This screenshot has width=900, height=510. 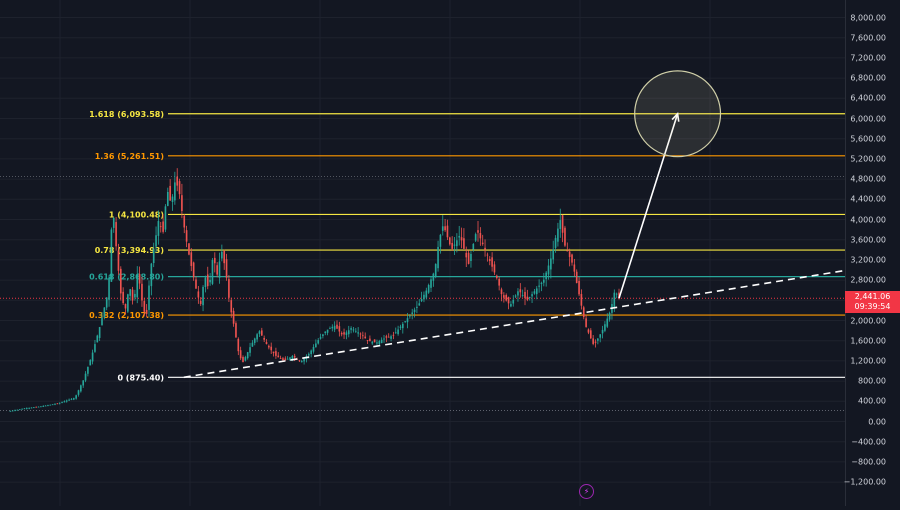 I want to click on price-tick-label: 0.00, so click(x=877, y=421).